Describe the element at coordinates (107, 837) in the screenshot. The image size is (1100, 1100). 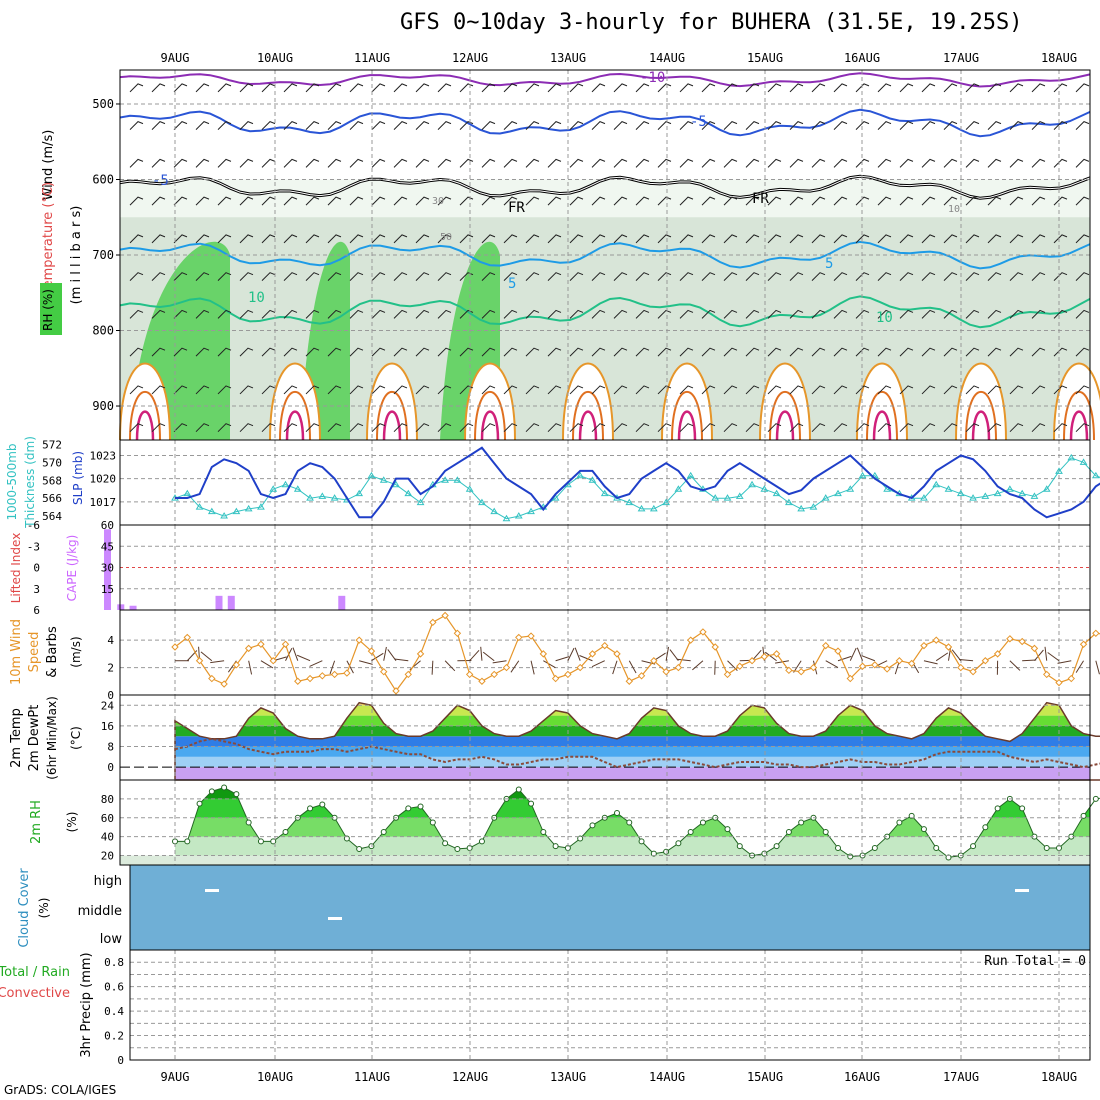
I see `rh2m-tick-label: 40` at that location.